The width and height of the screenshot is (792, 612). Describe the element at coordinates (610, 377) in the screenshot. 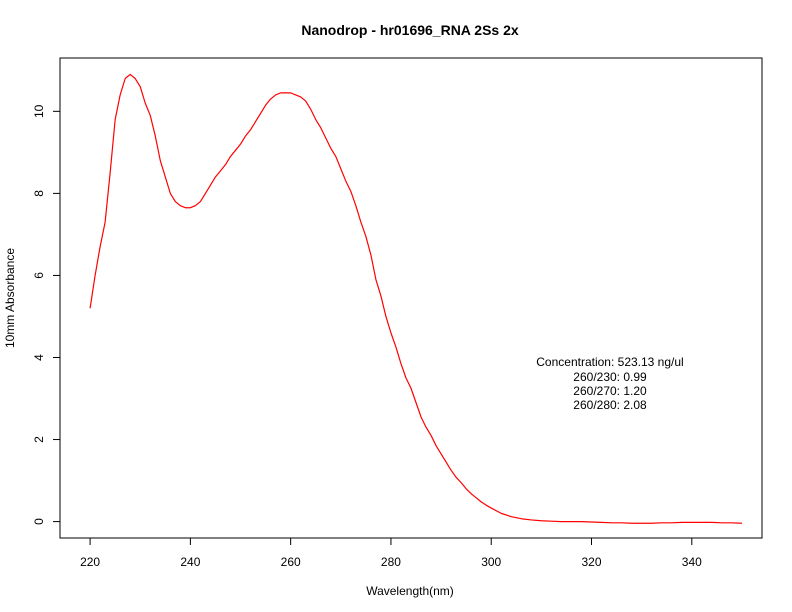

I see `annotation-260-230: 260/230: 0.99` at that location.